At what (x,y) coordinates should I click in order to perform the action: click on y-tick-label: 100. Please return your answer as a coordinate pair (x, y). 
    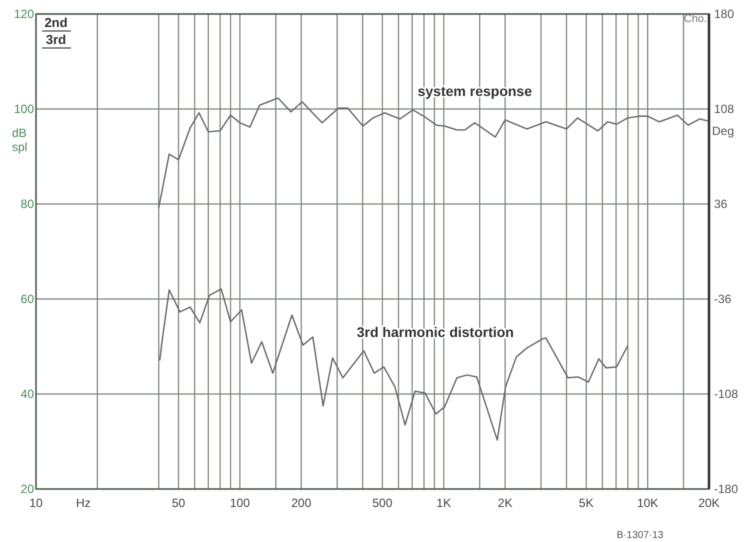
    Looking at the image, I should click on (24, 109).